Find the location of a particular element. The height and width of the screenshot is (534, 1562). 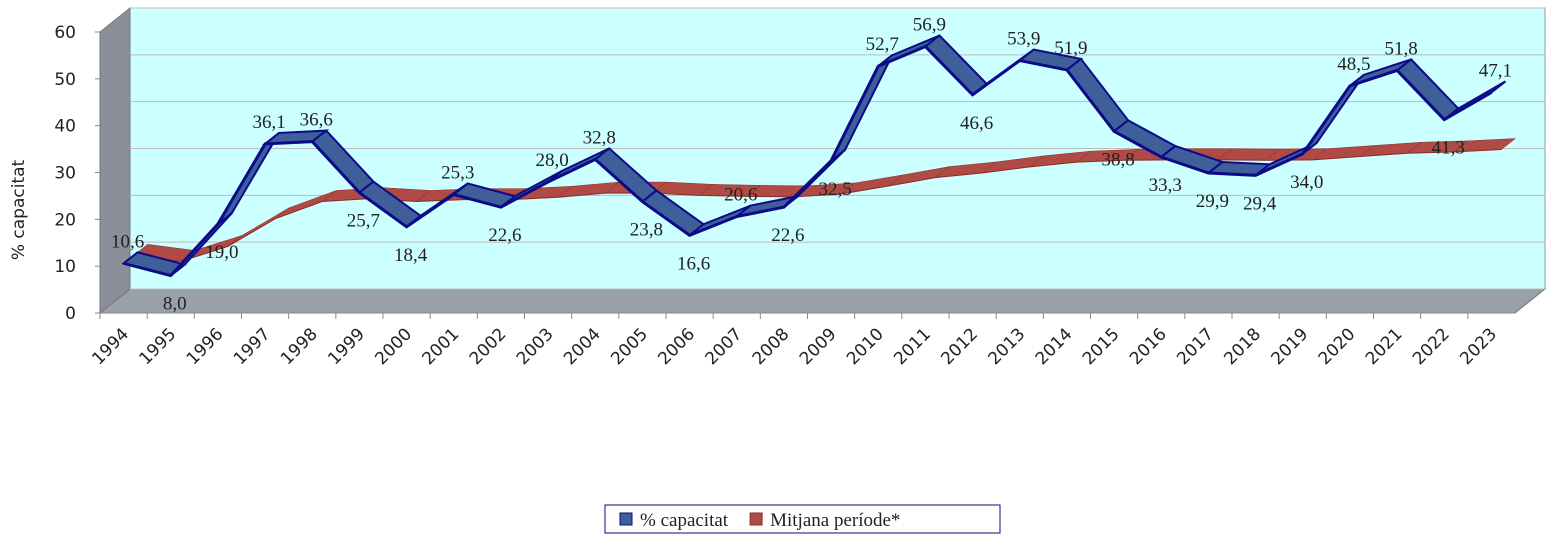

x-tick-label: 2007 is located at coordinates (724, 346).